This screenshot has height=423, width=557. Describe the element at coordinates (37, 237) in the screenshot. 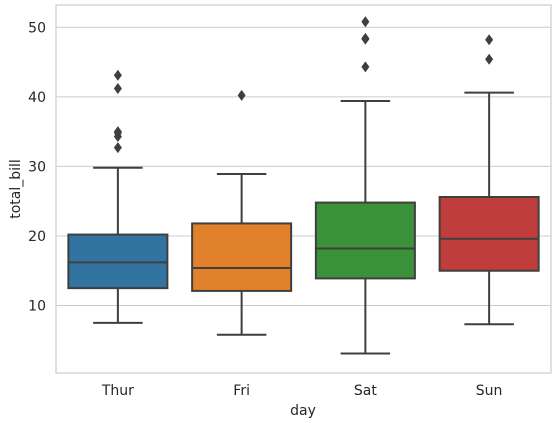

I see `y-tick-label: 20` at that location.